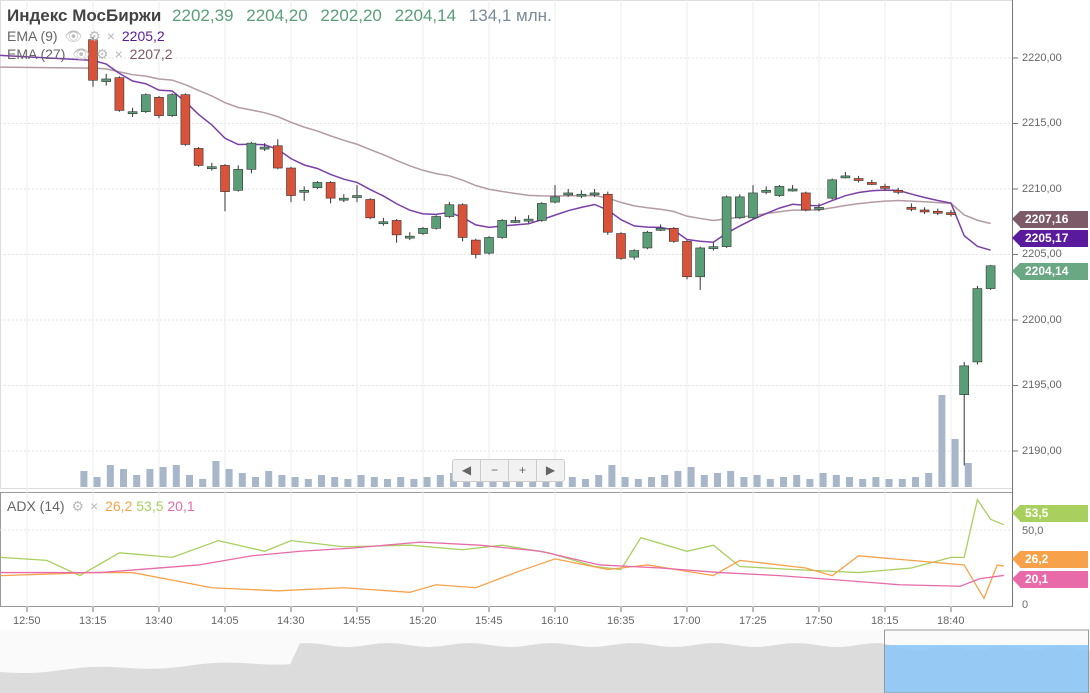 The image size is (1090, 693). Describe the element at coordinates (1050, 579) in the screenshot. I see `minus-di-tag: 20,1` at that location.